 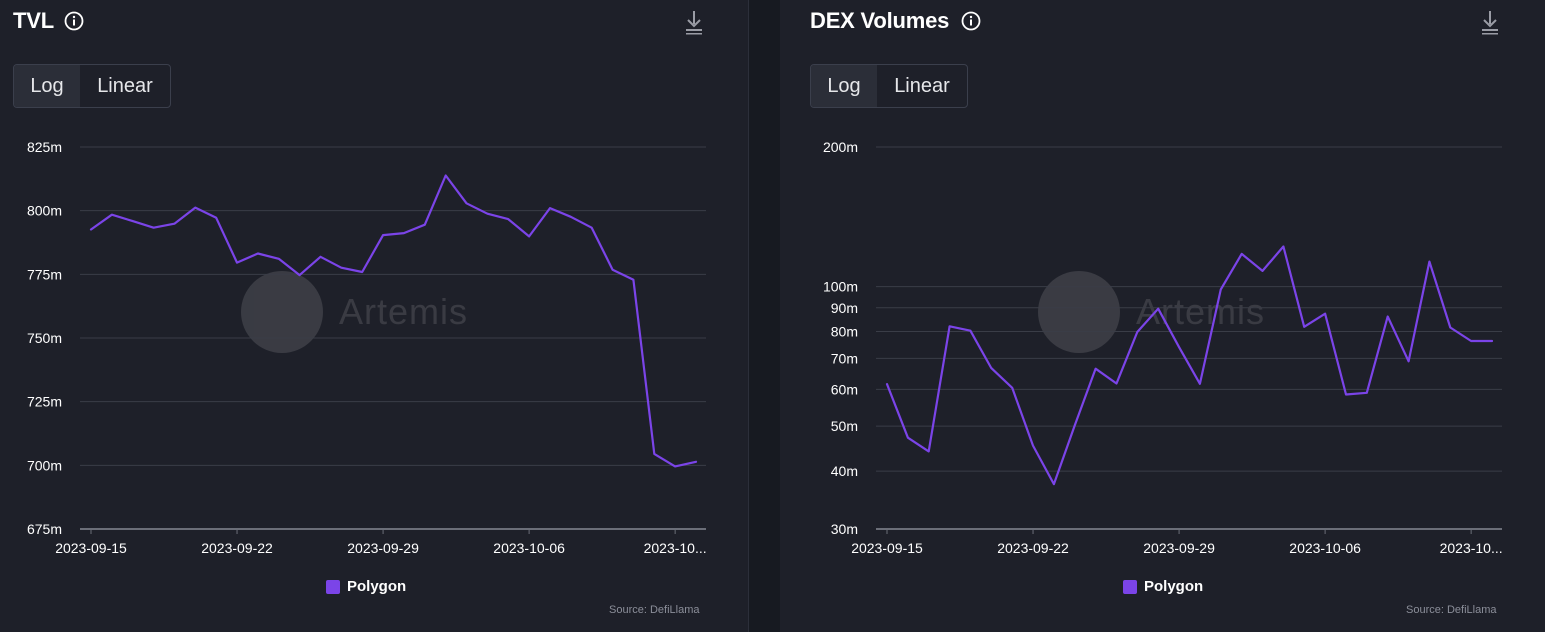 What do you see at coordinates (844, 389) in the screenshot?
I see `y-tick-label: 60m` at bounding box center [844, 389].